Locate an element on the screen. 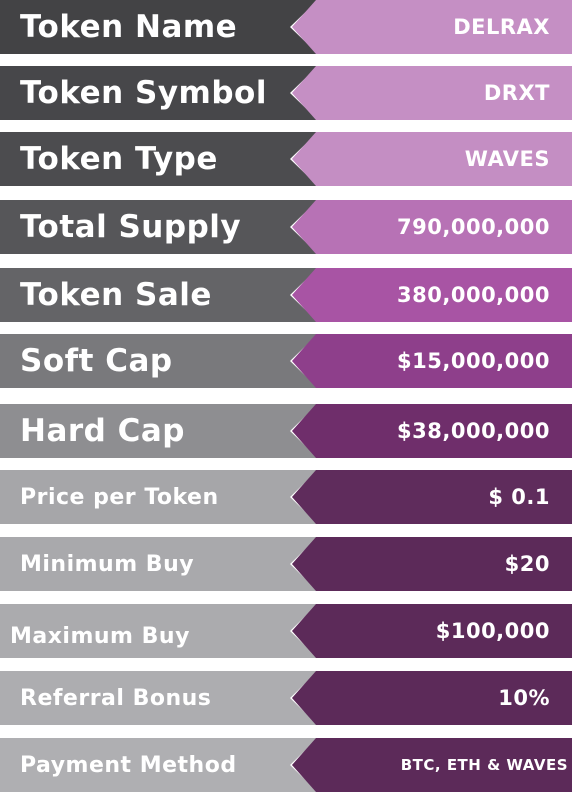 The image size is (572, 794). row-label-token-sale: Token Sale is located at coordinates (159, 295).